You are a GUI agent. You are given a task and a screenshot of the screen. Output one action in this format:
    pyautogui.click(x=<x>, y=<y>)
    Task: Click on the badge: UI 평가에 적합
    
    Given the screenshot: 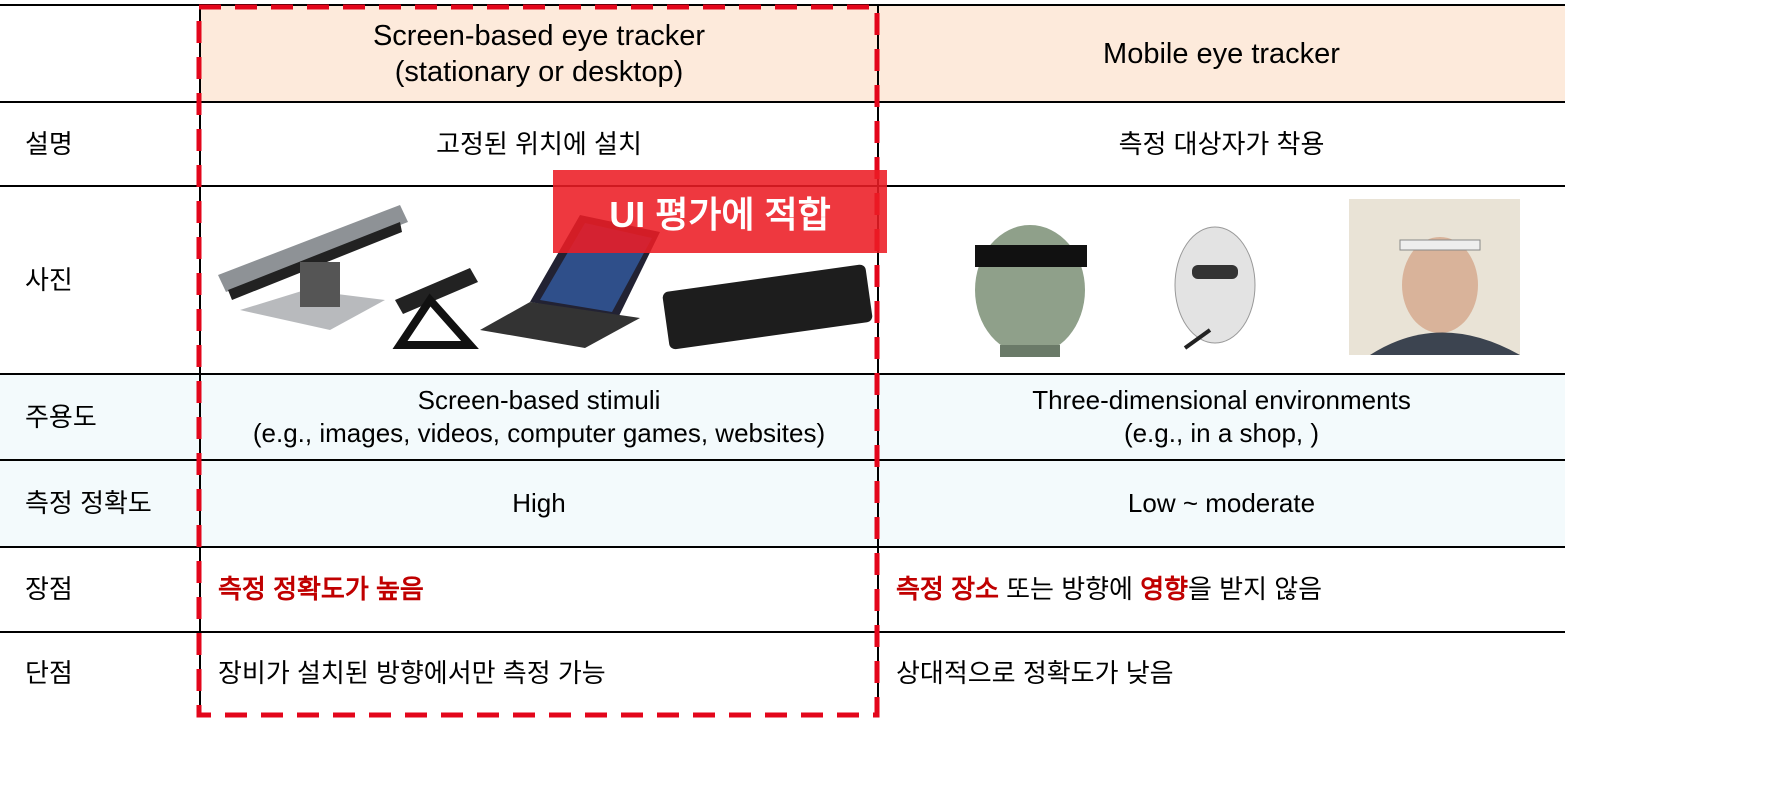 What is the action you would take?
    pyautogui.click(x=720, y=211)
    